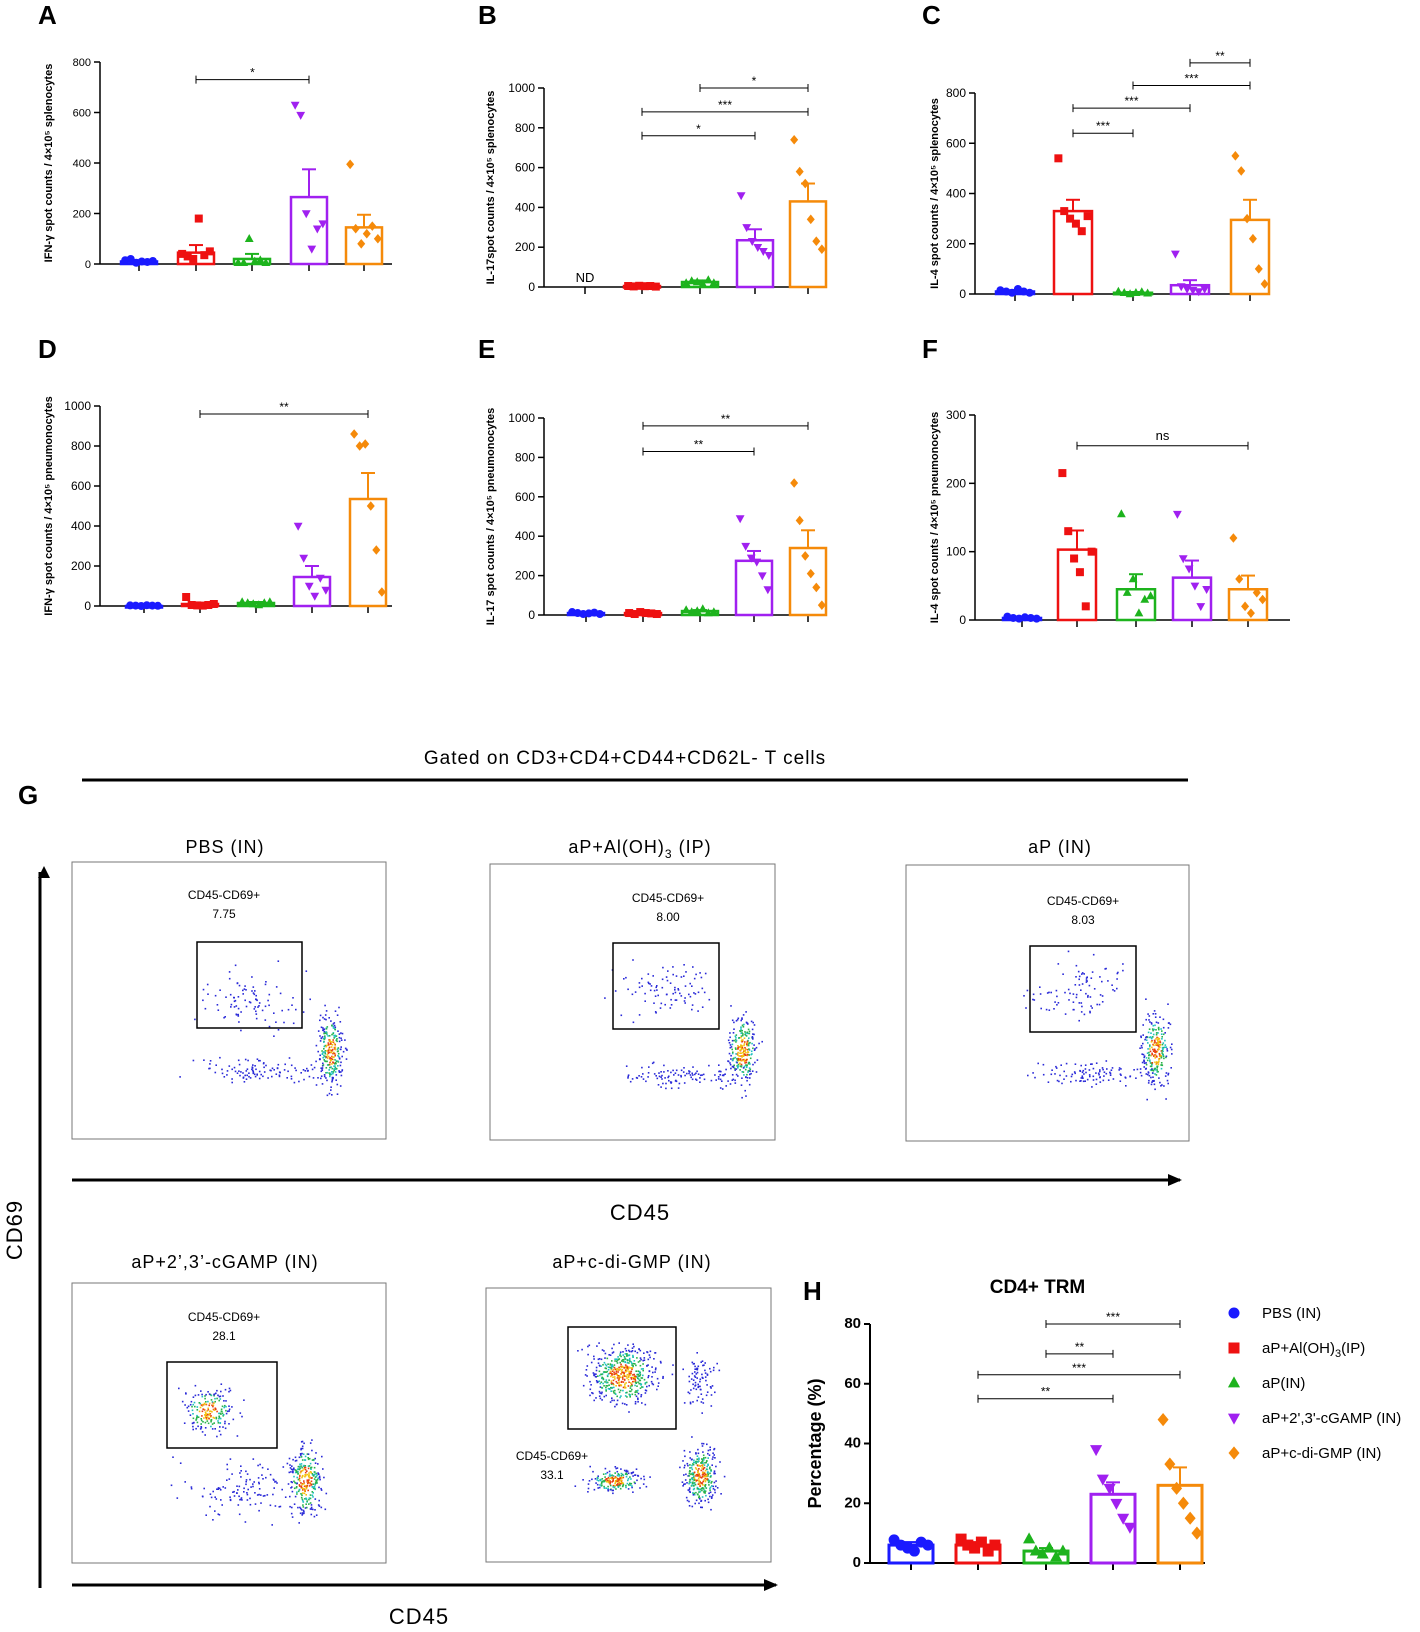 Image resolution: width=1420 pixels, height=1632 pixels. I want to click on gate-label-cgamp: CD45-CD69+, so click(224, 1317).